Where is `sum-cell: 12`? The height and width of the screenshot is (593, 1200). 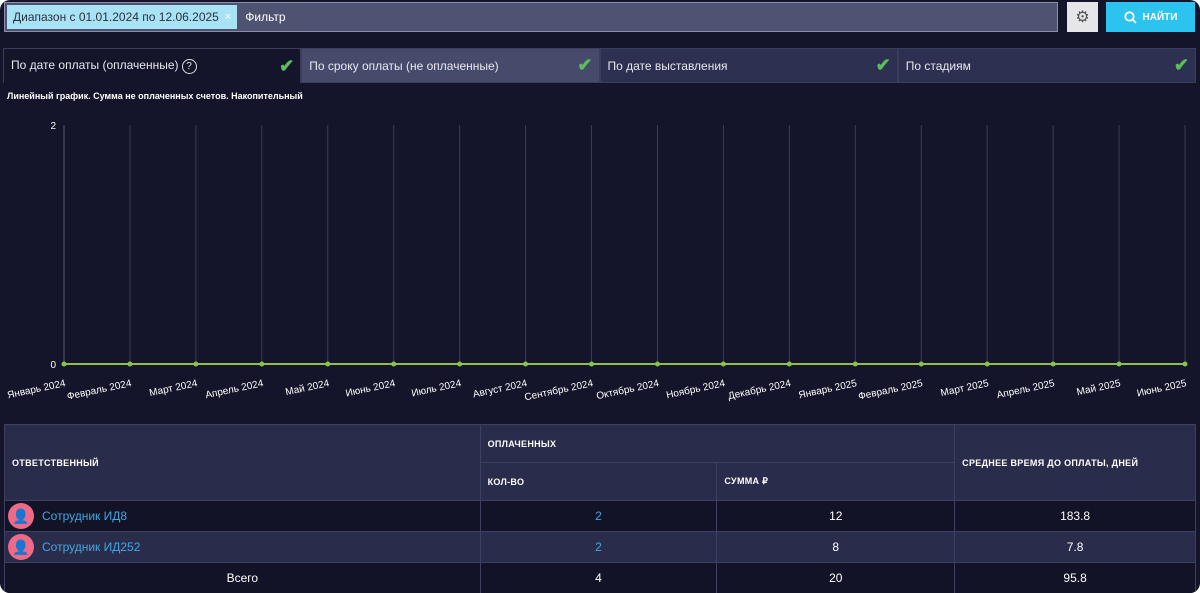 sum-cell: 12 is located at coordinates (836, 516).